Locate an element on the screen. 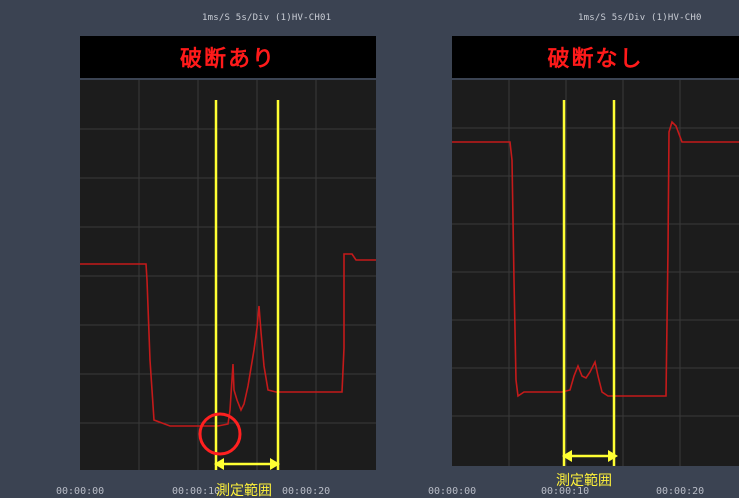 This screenshot has width=739, height=498. rupture-highlight-circle is located at coordinates (220, 434).